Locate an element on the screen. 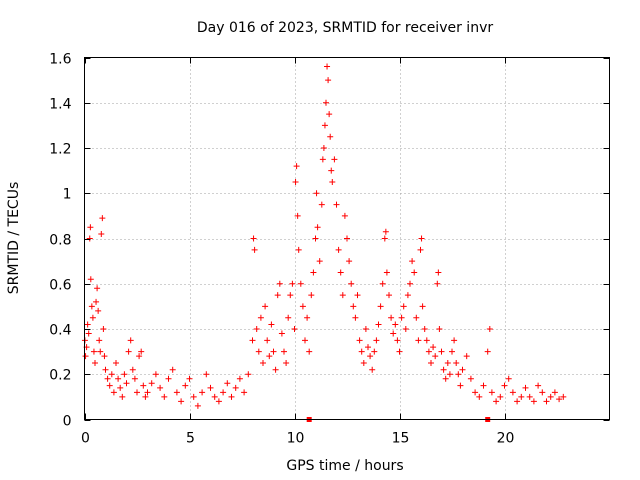 This screenshot has height=480, width=640. y-tick-label: 0.4 is located at coordinates (60, 331).